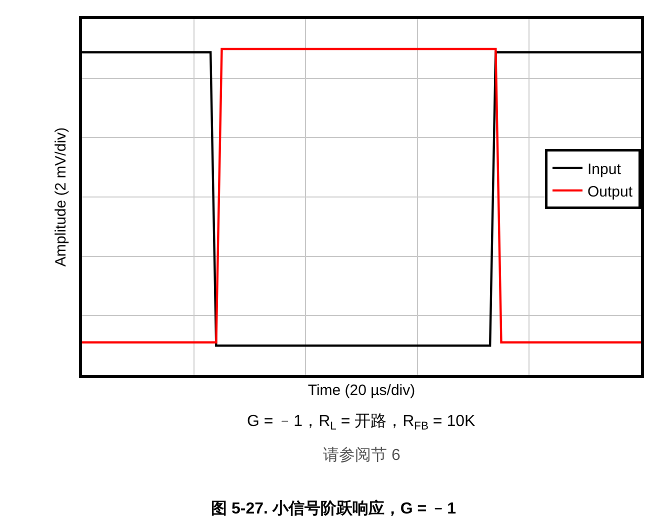 Image resolution: width=667 pixels, height=529 pixels. I want to click on legend-label: Output, so click(611, 191).